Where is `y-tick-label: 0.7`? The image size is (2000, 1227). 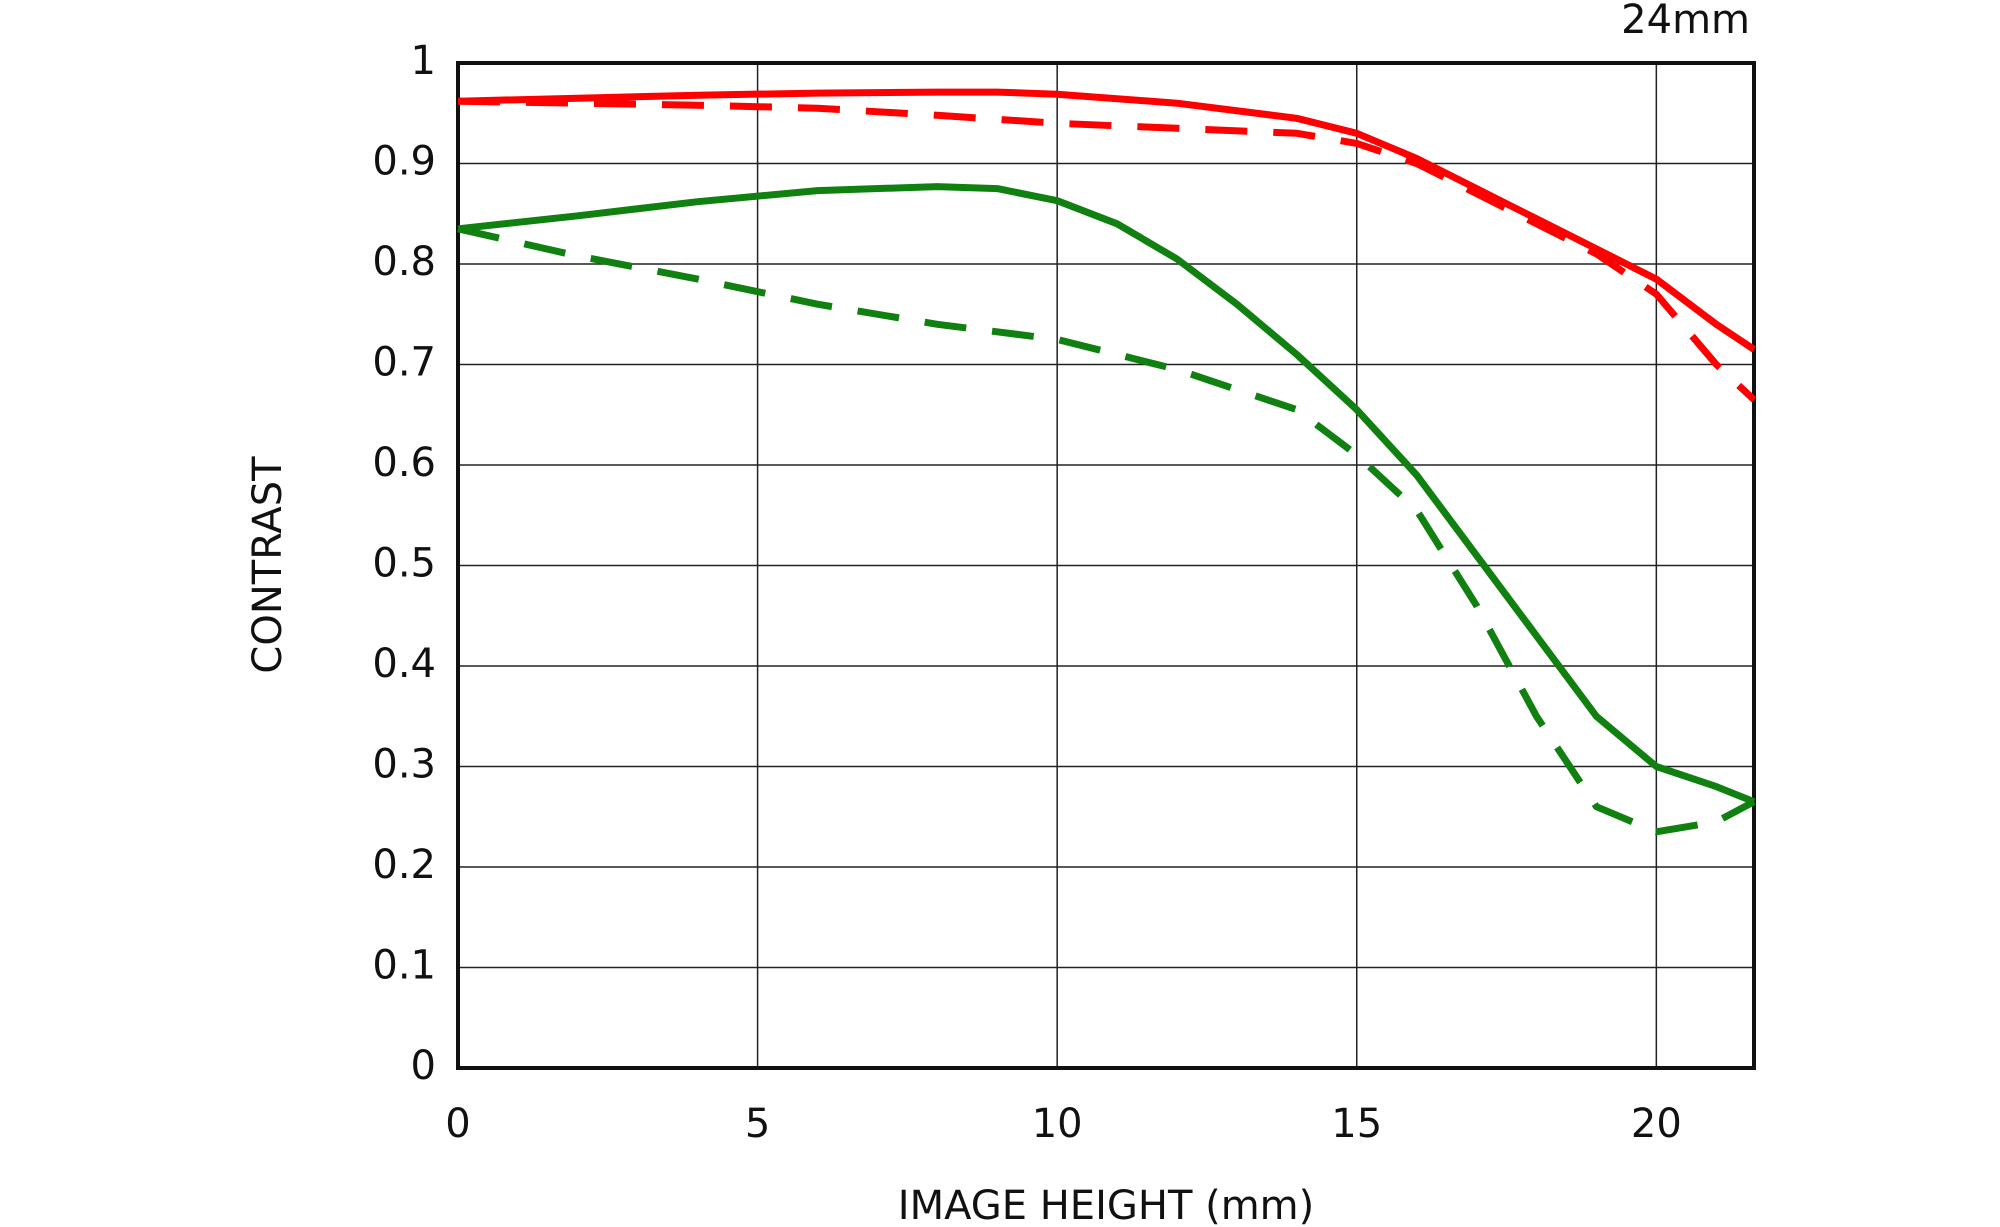
y-tick-label: 0.7 is located at coordinates (404, 363).